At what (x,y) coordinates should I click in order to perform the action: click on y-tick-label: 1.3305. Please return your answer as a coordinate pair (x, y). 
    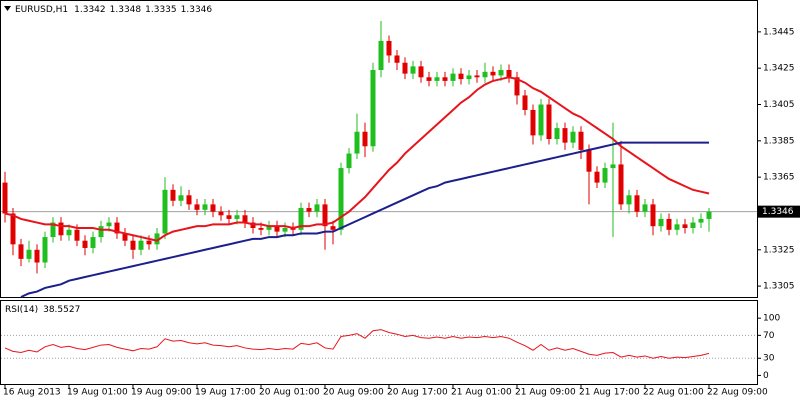
    Looking at the image, I should click on (779, 287).